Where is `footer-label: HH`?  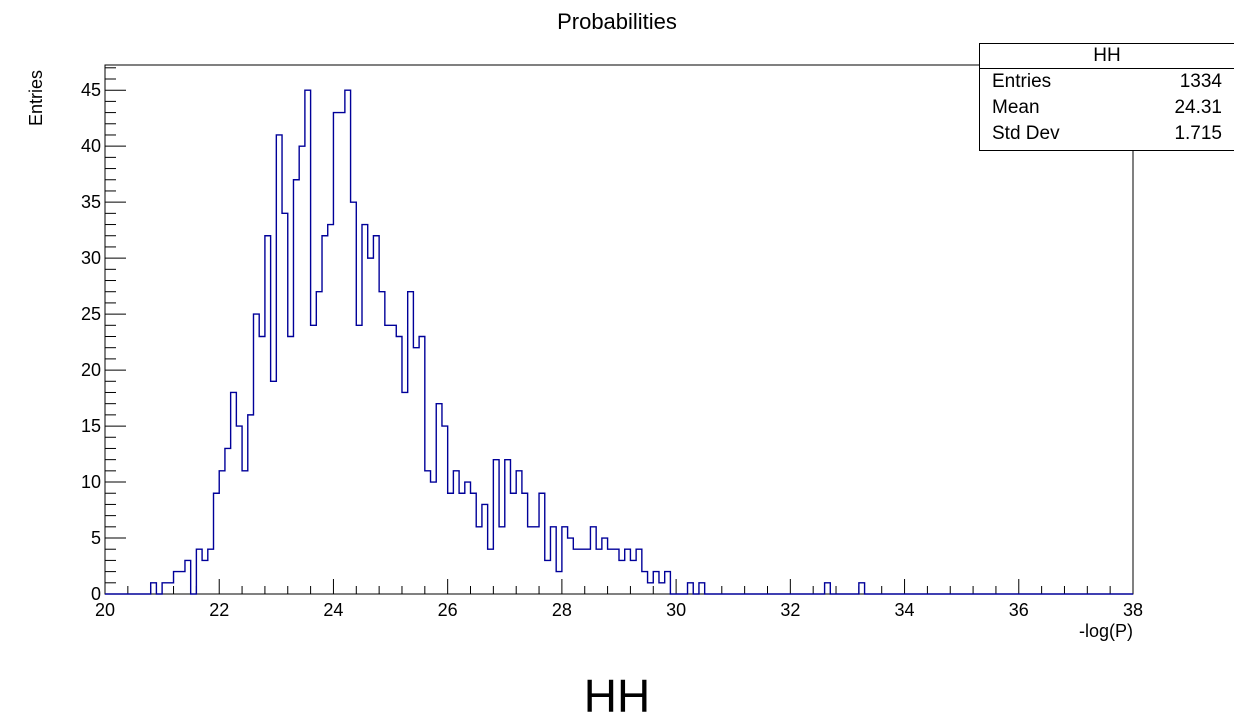 footer-label: HH is located at coordinates (617, 696).